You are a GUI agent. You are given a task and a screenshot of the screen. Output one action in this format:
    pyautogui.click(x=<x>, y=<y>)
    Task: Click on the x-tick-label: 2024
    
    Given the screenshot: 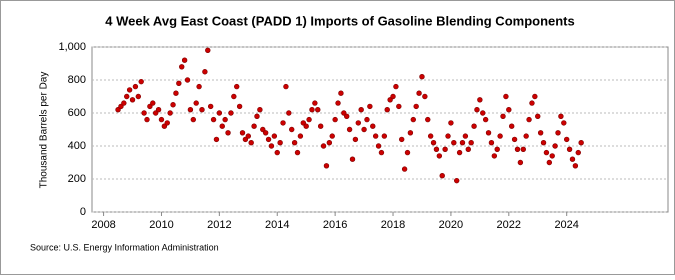 What is the action you would take?
    pyautogui.click(x=566, y=225)
    